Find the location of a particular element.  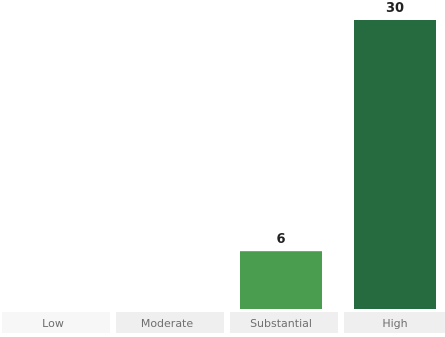

category-band-moderate is located at coordinates (170, 322).